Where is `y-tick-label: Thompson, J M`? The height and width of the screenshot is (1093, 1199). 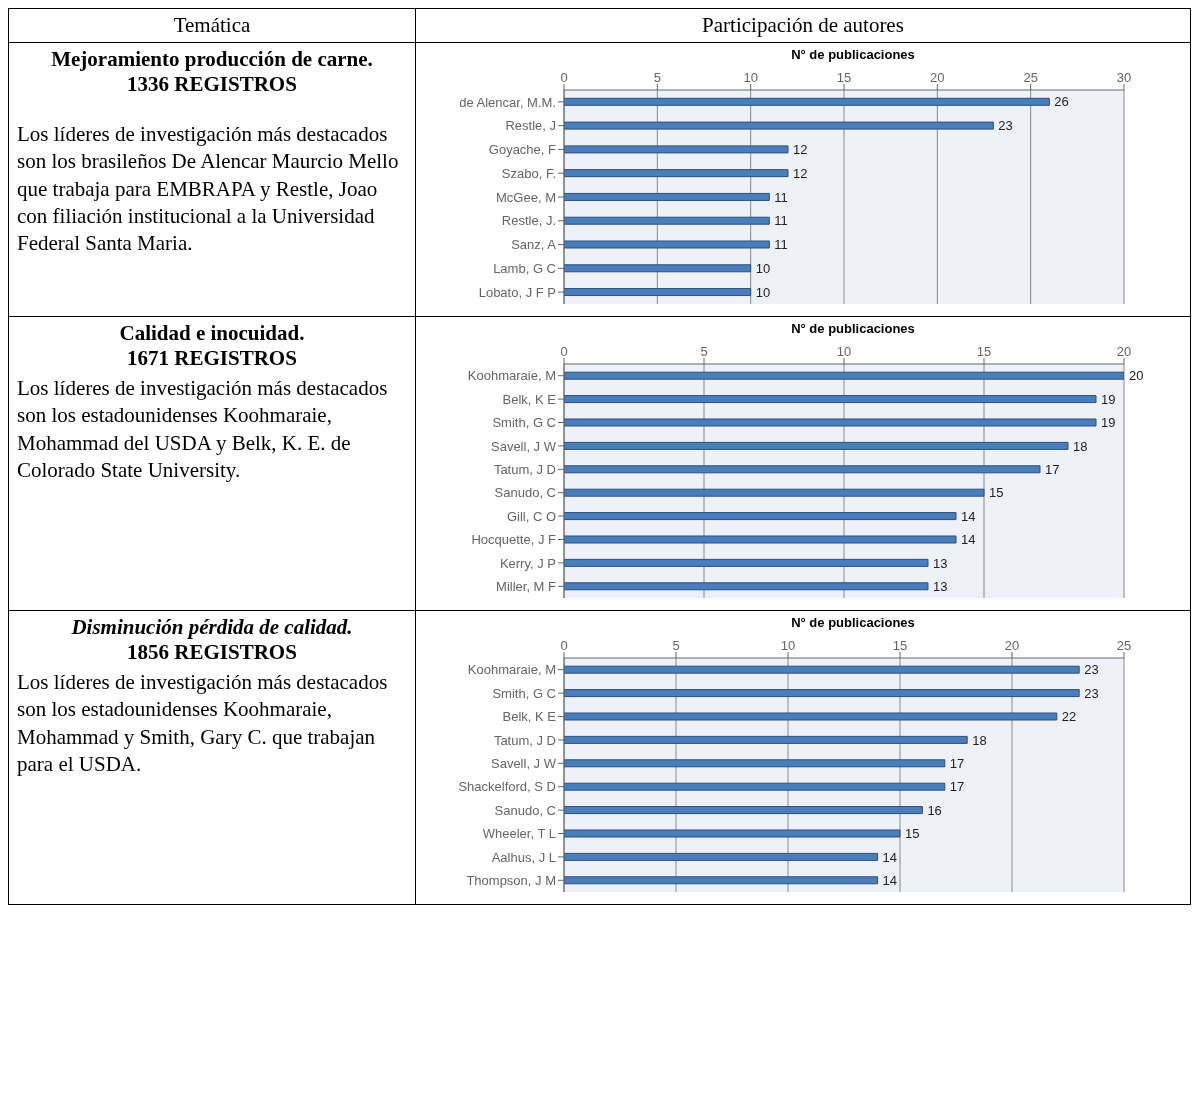 y-tick-label: Thompson, J M is located at coordinates (511, 880).